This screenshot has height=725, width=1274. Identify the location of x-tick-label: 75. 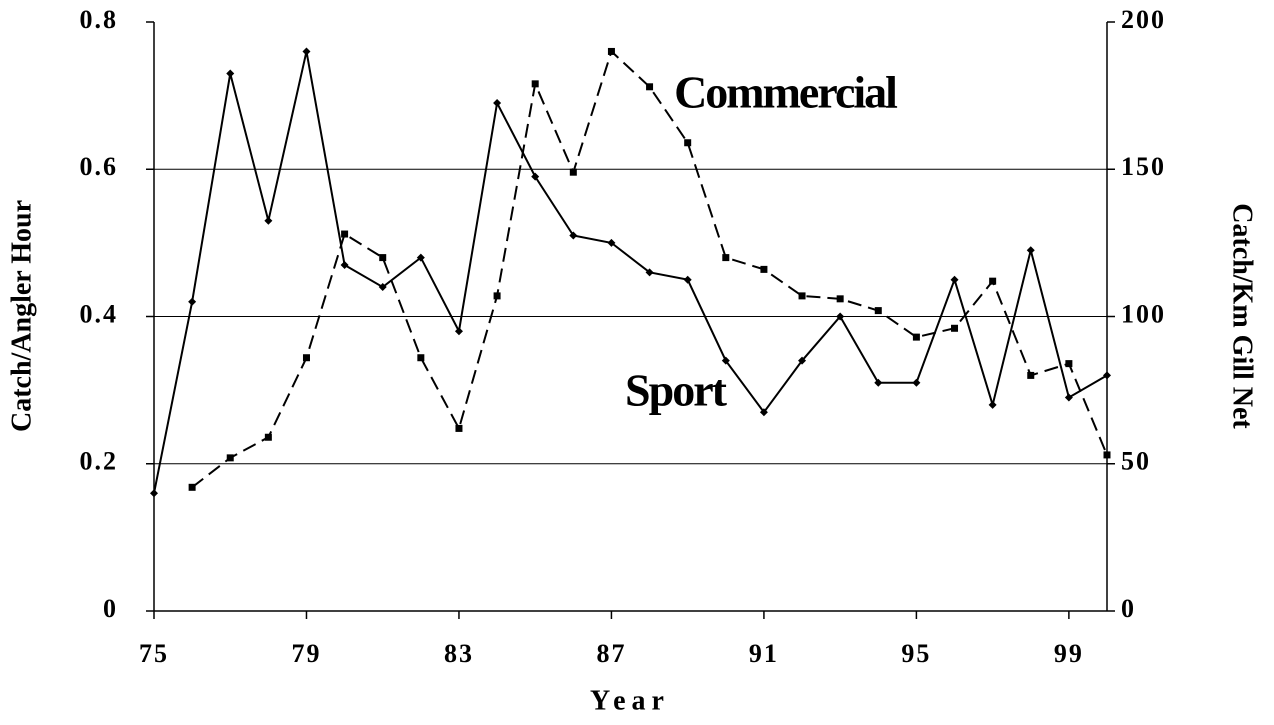
(154, 653).